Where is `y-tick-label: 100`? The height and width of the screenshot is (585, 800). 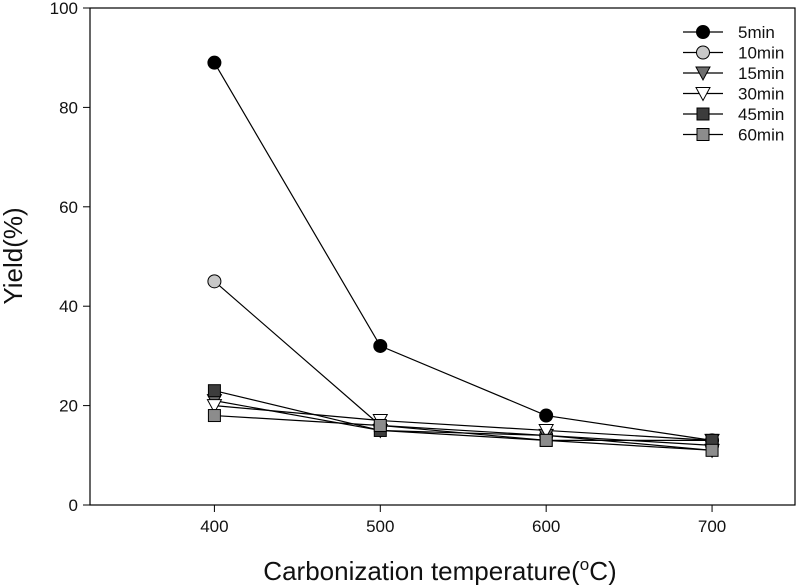
y-tick-label: 100 is located at coordinates (64, 9).